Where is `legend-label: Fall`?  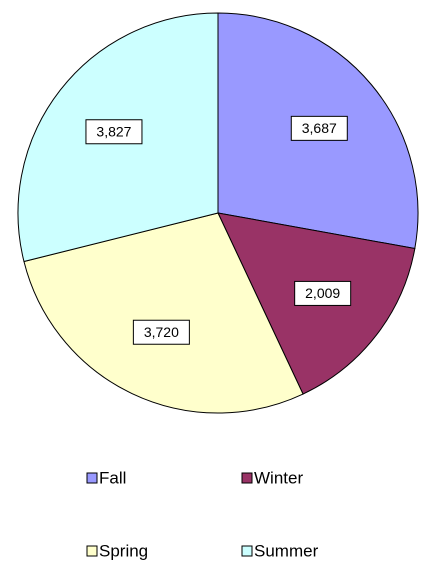 legend-label: Fall is located at coordinates (112, 477).